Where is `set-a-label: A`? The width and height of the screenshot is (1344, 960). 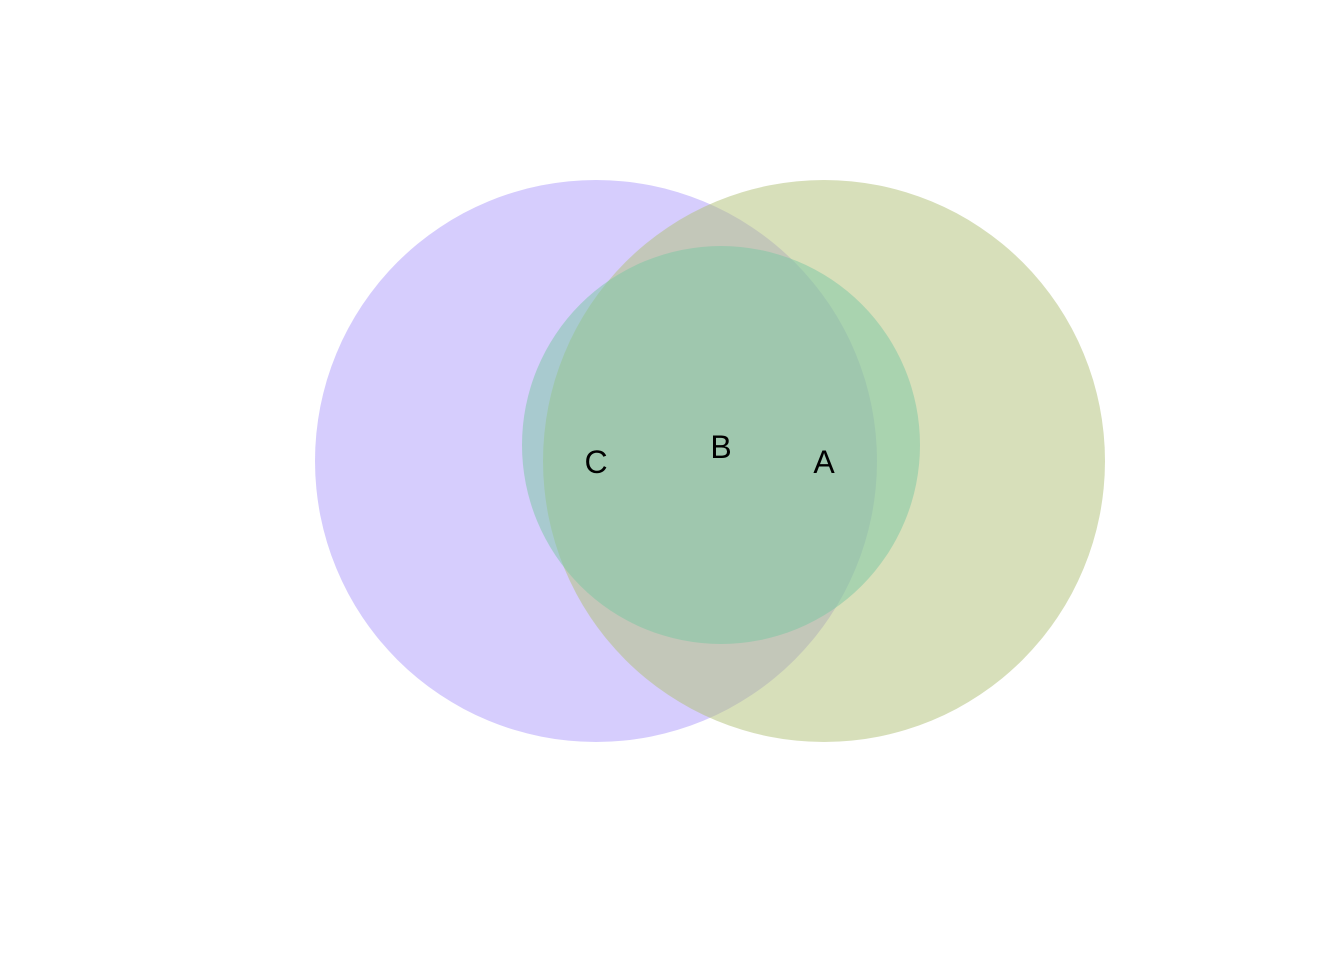
set-a-label: A is located at coordinates (824, 462).